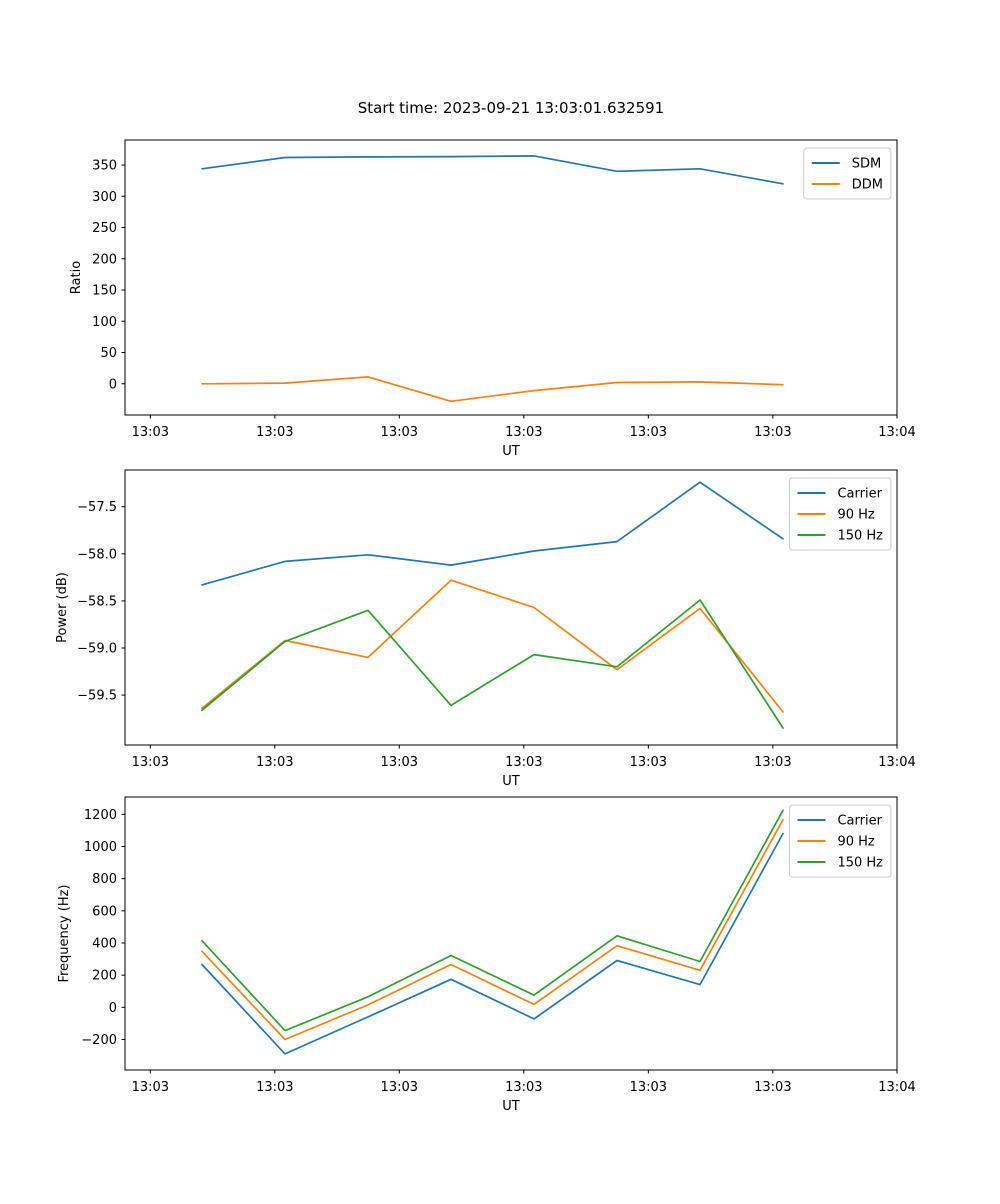 Image resolution: width=1000 pixels, height=1204 pixels. Describe the element at coordinates (104, 166) in the screenshot. I see `y-tick-label: 350` at that location.